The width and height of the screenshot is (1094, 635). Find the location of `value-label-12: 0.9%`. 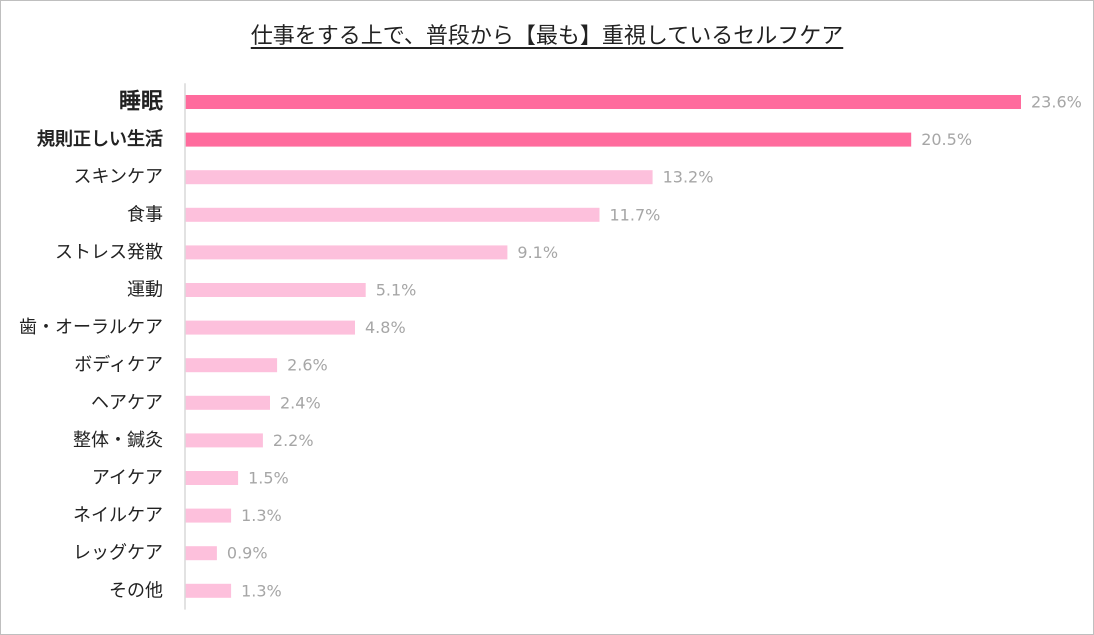

value-label-12: 0.9% is located at coordinates (247, 553).